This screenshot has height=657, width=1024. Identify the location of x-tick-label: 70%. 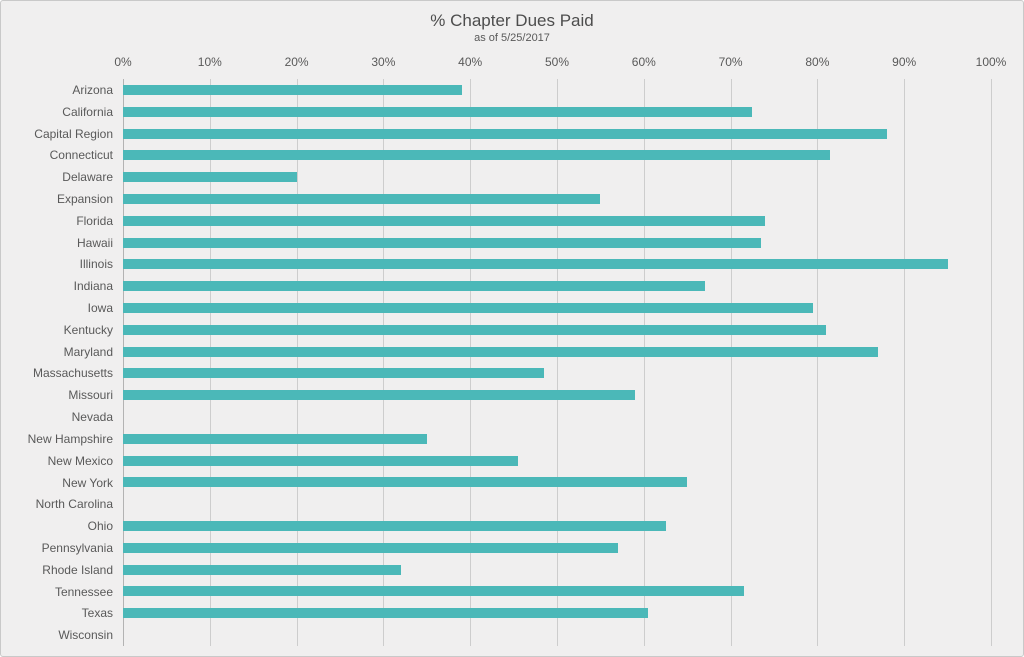
(730, 62).